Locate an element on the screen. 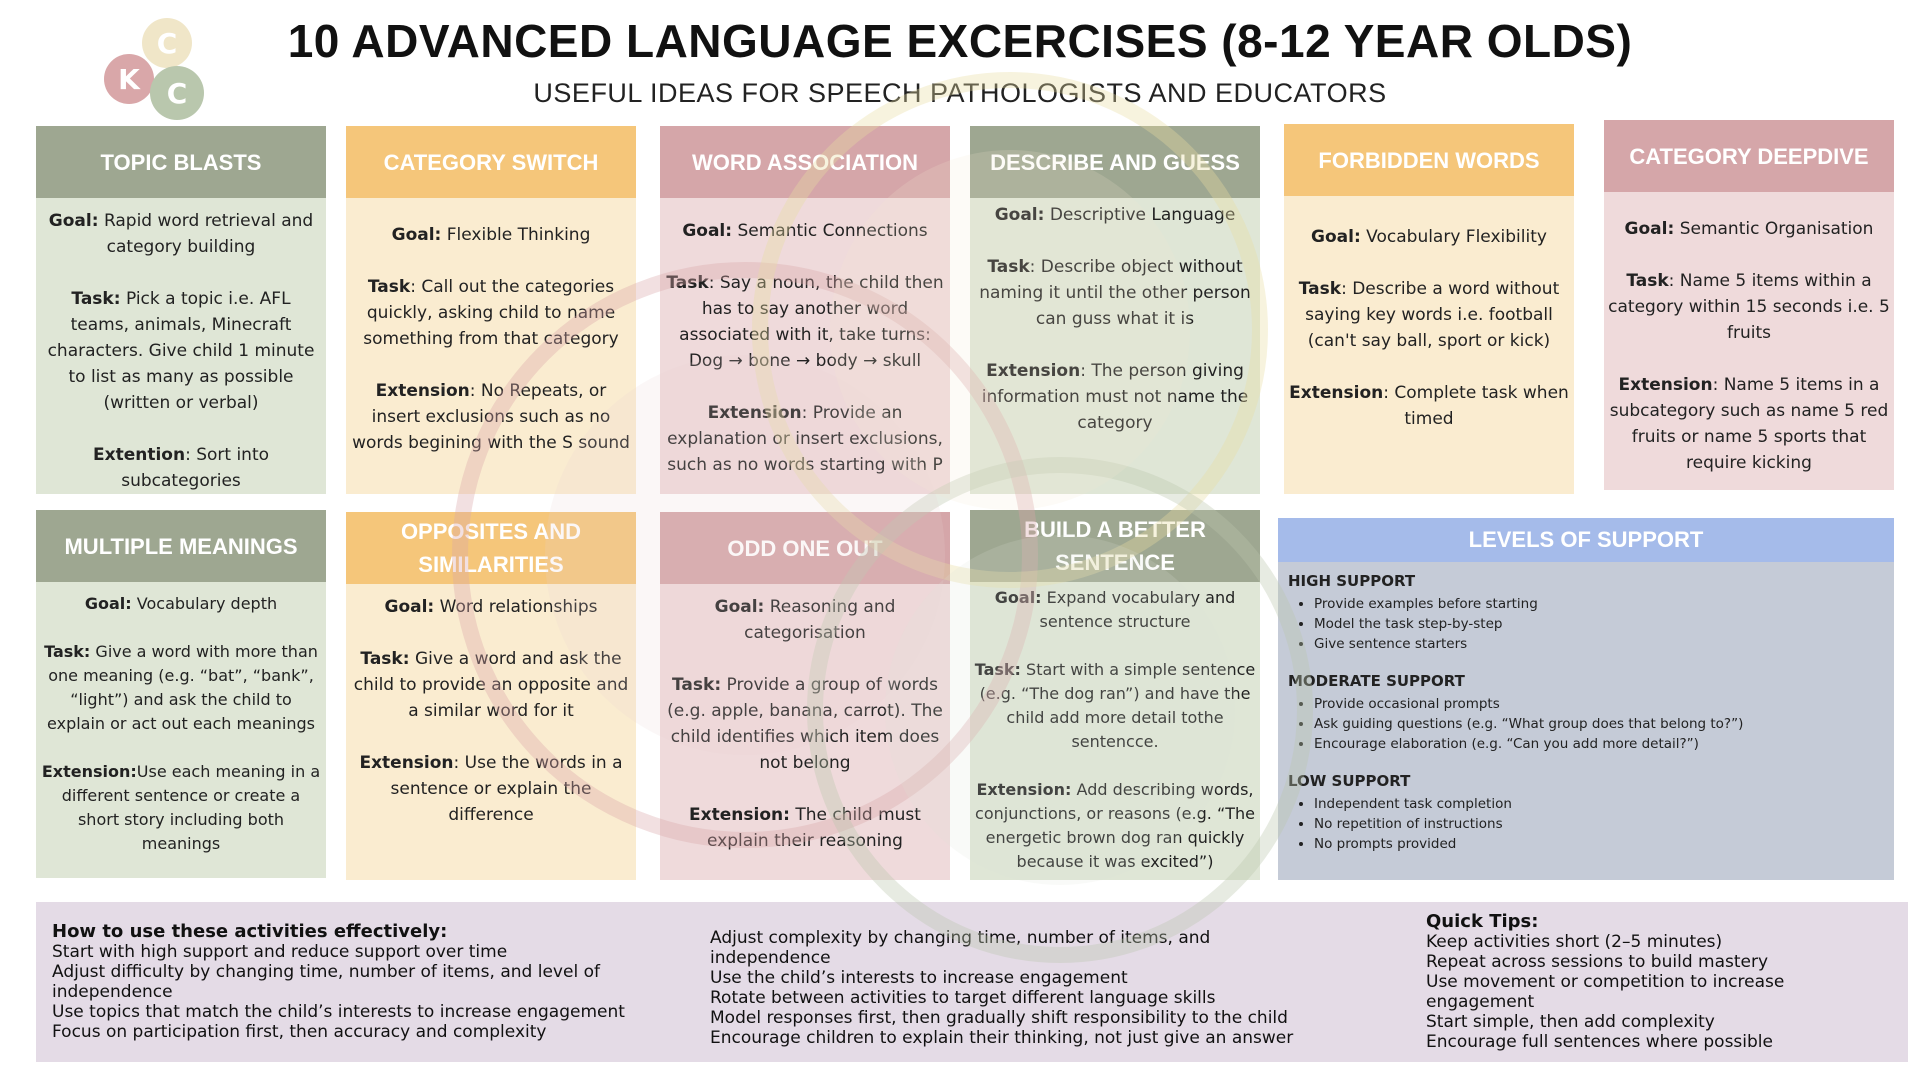  quick-tips-heading: Quick Tips: is located at coordinates (1482, 921).